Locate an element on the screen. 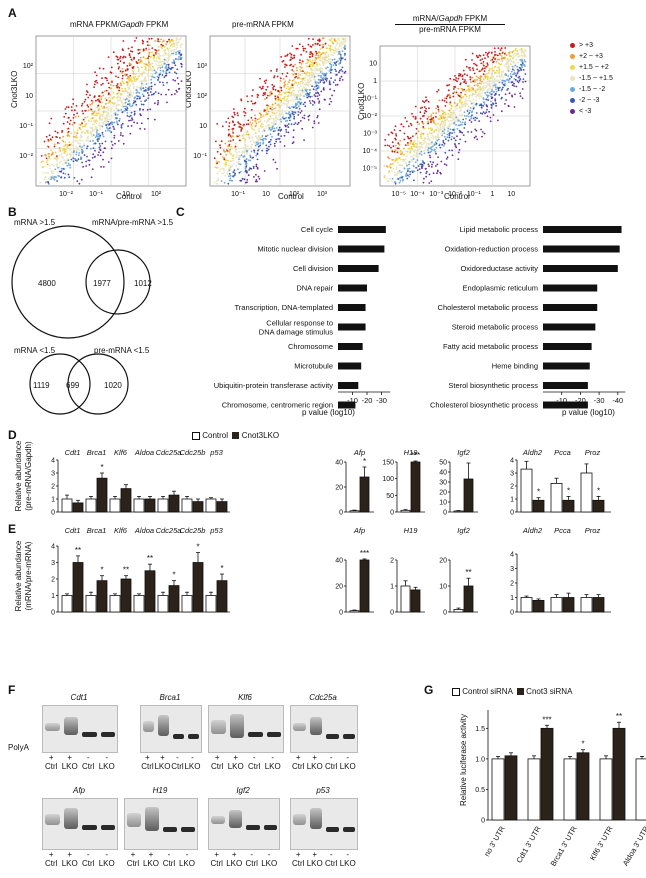 The width and height of the screenshot is (646, 878). gene-label-D1: Cdc25b is located at coordinates (193, 452).